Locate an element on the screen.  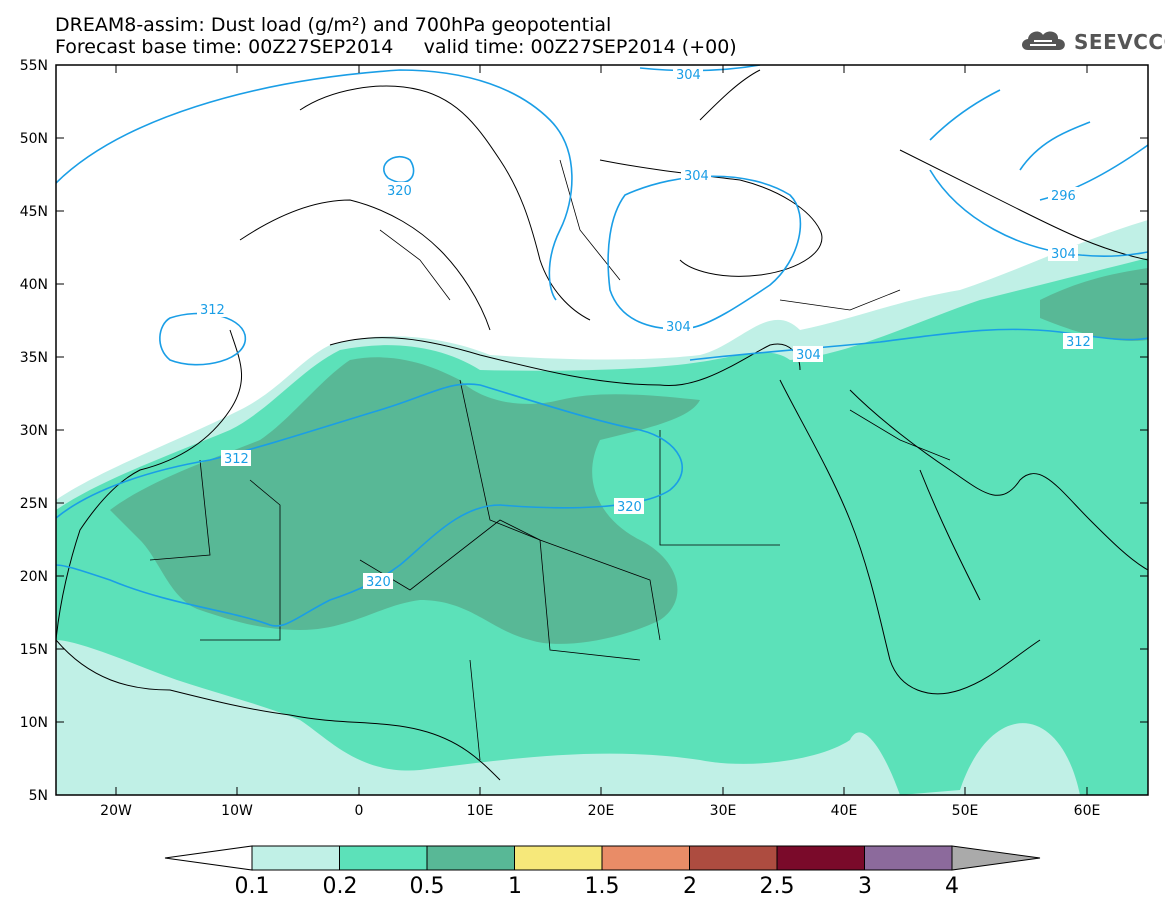
lat-label: 15N is located at coordinates (34, 650).